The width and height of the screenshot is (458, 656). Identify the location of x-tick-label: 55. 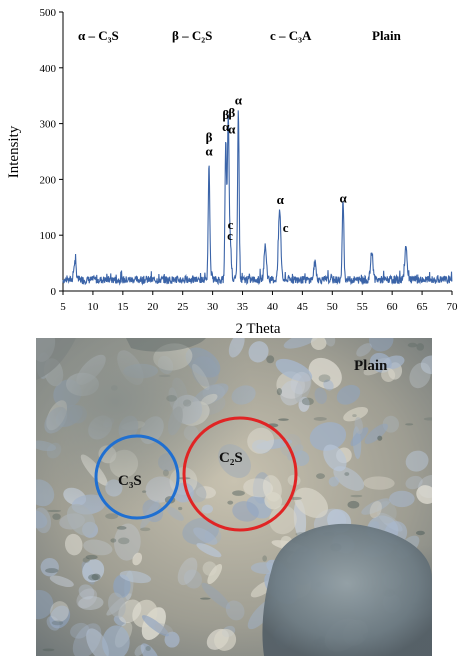
(363, 307).